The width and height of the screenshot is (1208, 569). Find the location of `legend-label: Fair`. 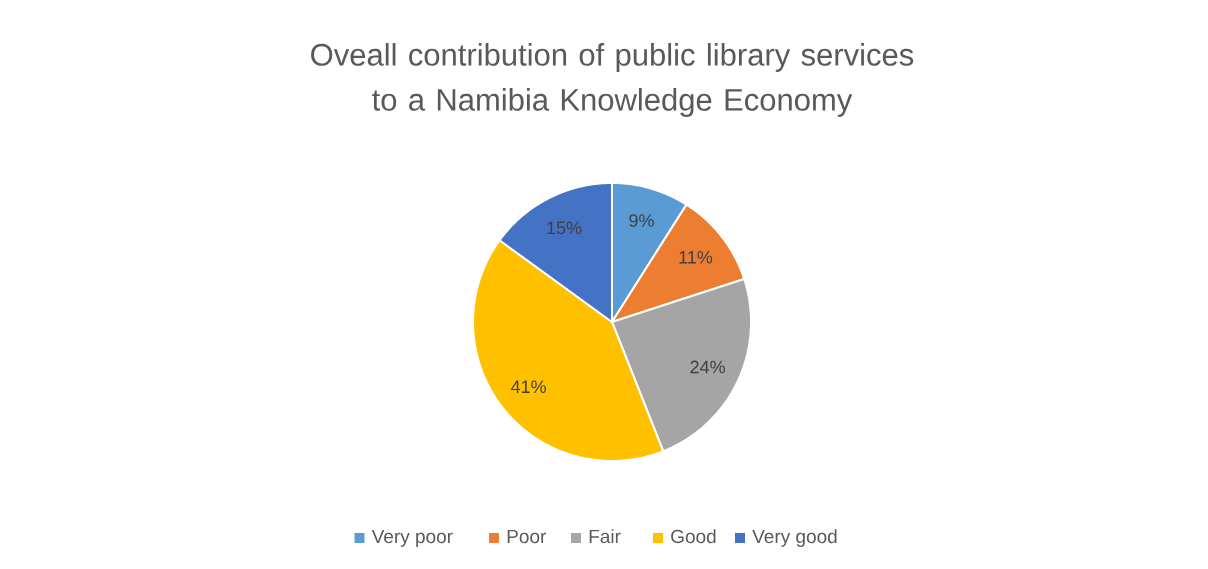

legend-label: Fair is located at coordinates (605, 536).